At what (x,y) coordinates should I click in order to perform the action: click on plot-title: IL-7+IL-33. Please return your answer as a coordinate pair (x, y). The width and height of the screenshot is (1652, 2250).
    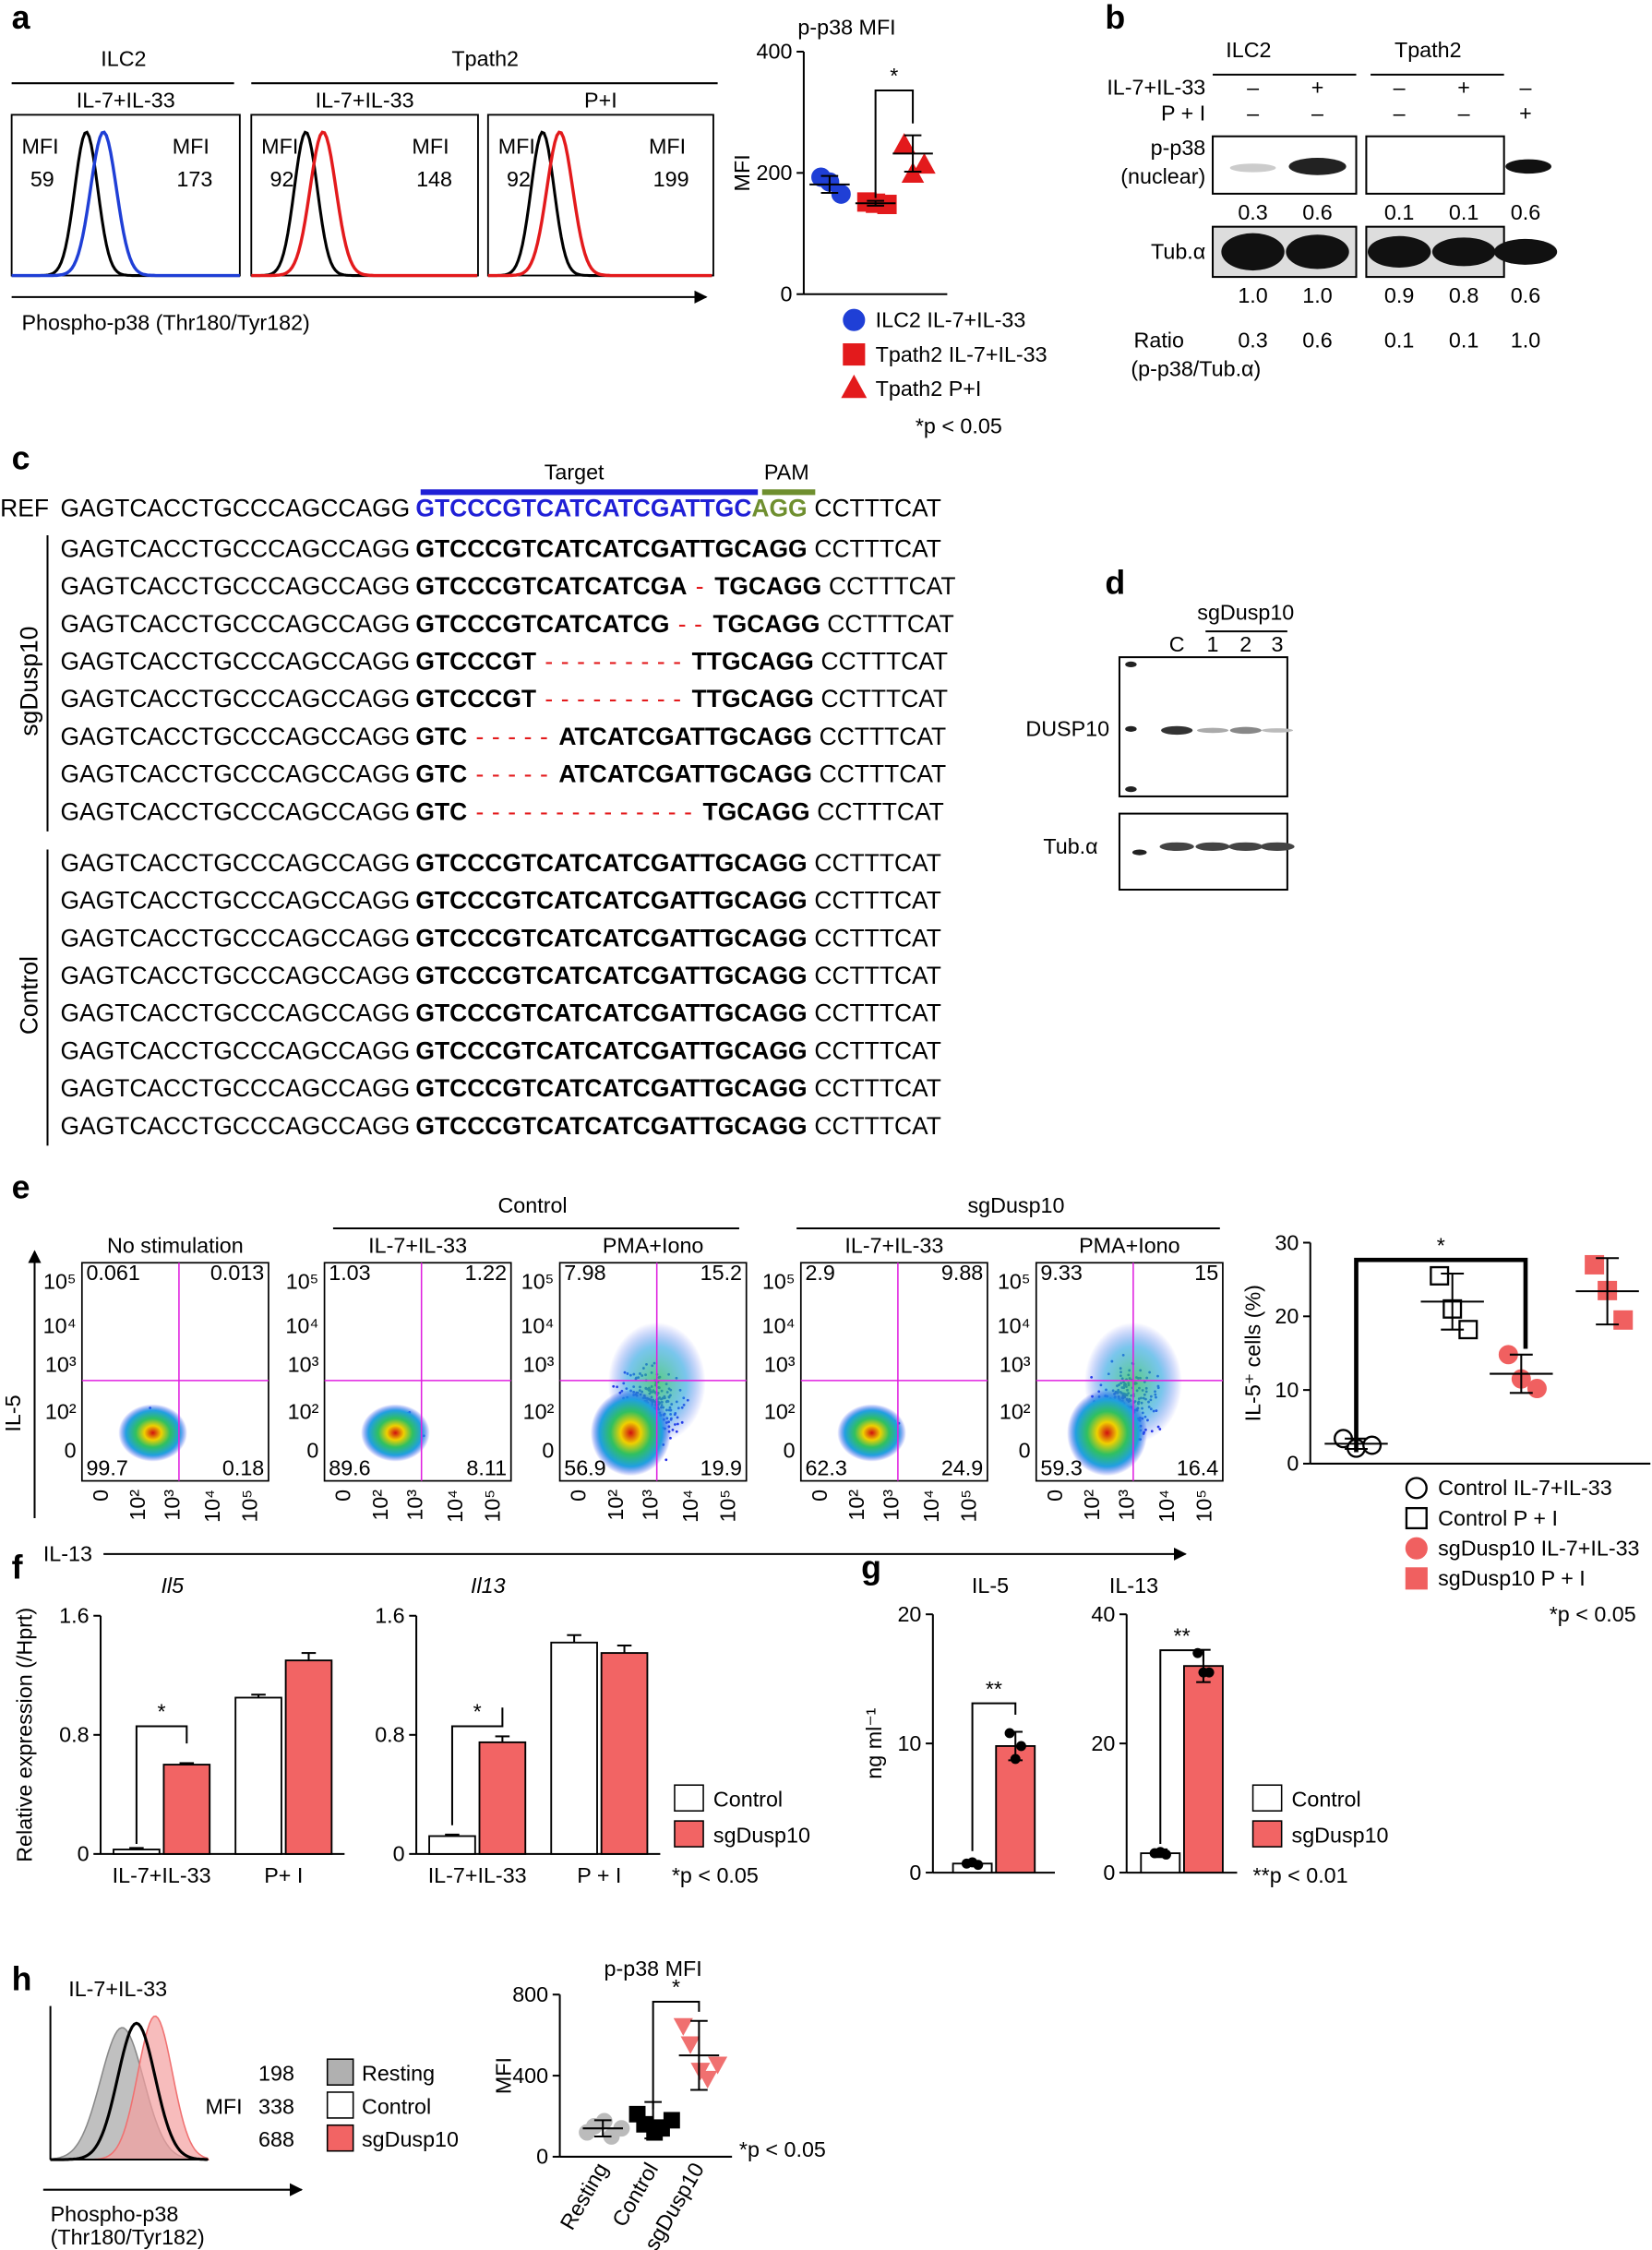
    Looking at the image, I should click on (365, 101).